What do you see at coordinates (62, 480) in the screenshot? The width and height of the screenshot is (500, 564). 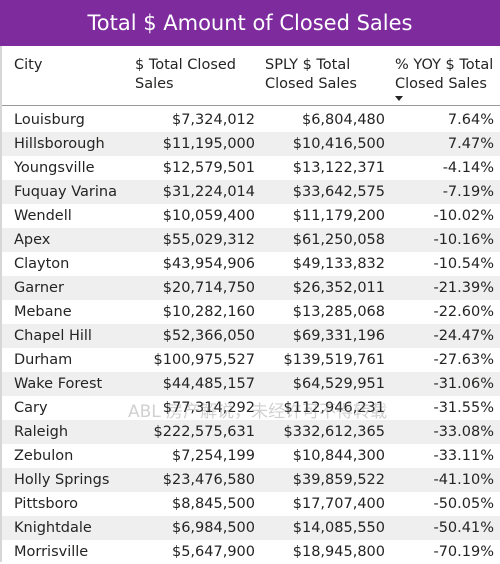 I see `cell-city: Holly Springs` at bounding box center [62, 480].